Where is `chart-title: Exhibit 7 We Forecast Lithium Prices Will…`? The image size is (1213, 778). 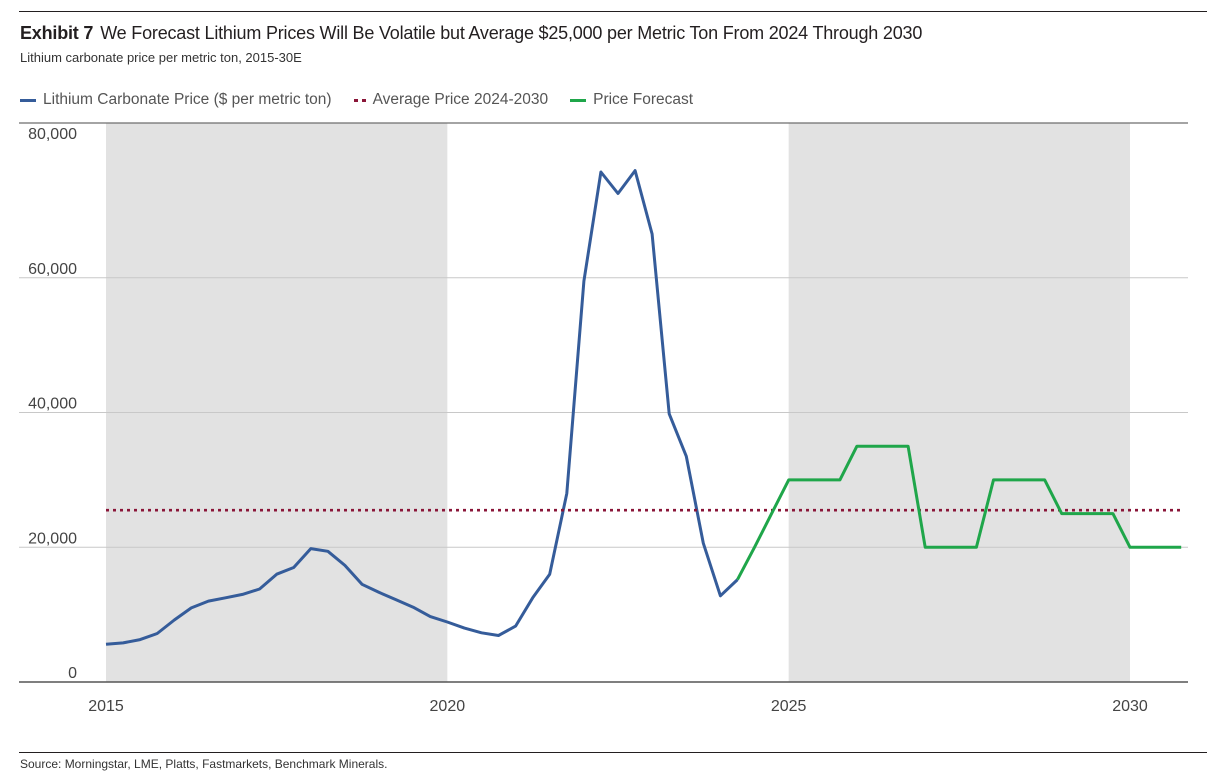
chart-title: Exhibit 7 We Forecast Lithium Prices Will… is located at coordinates (471, 33).